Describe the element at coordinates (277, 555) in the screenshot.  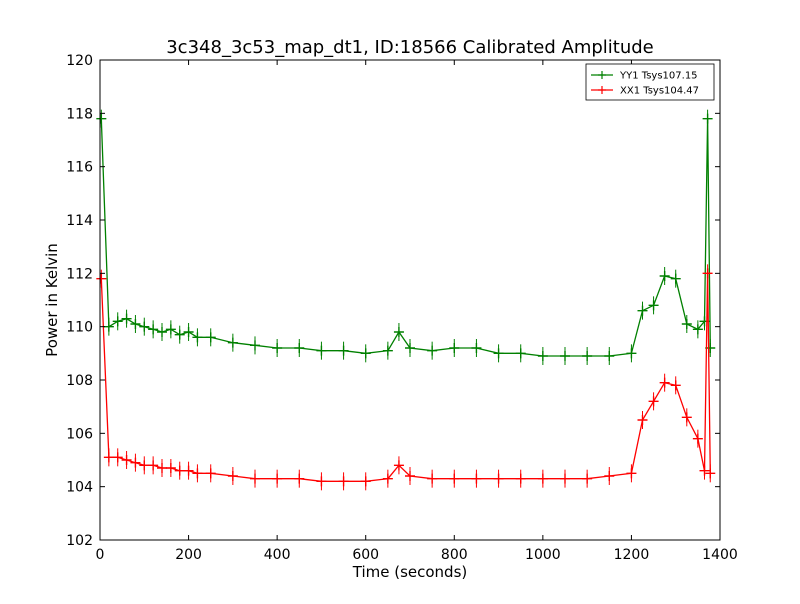
I see `x-tick-label: 400` at that location.